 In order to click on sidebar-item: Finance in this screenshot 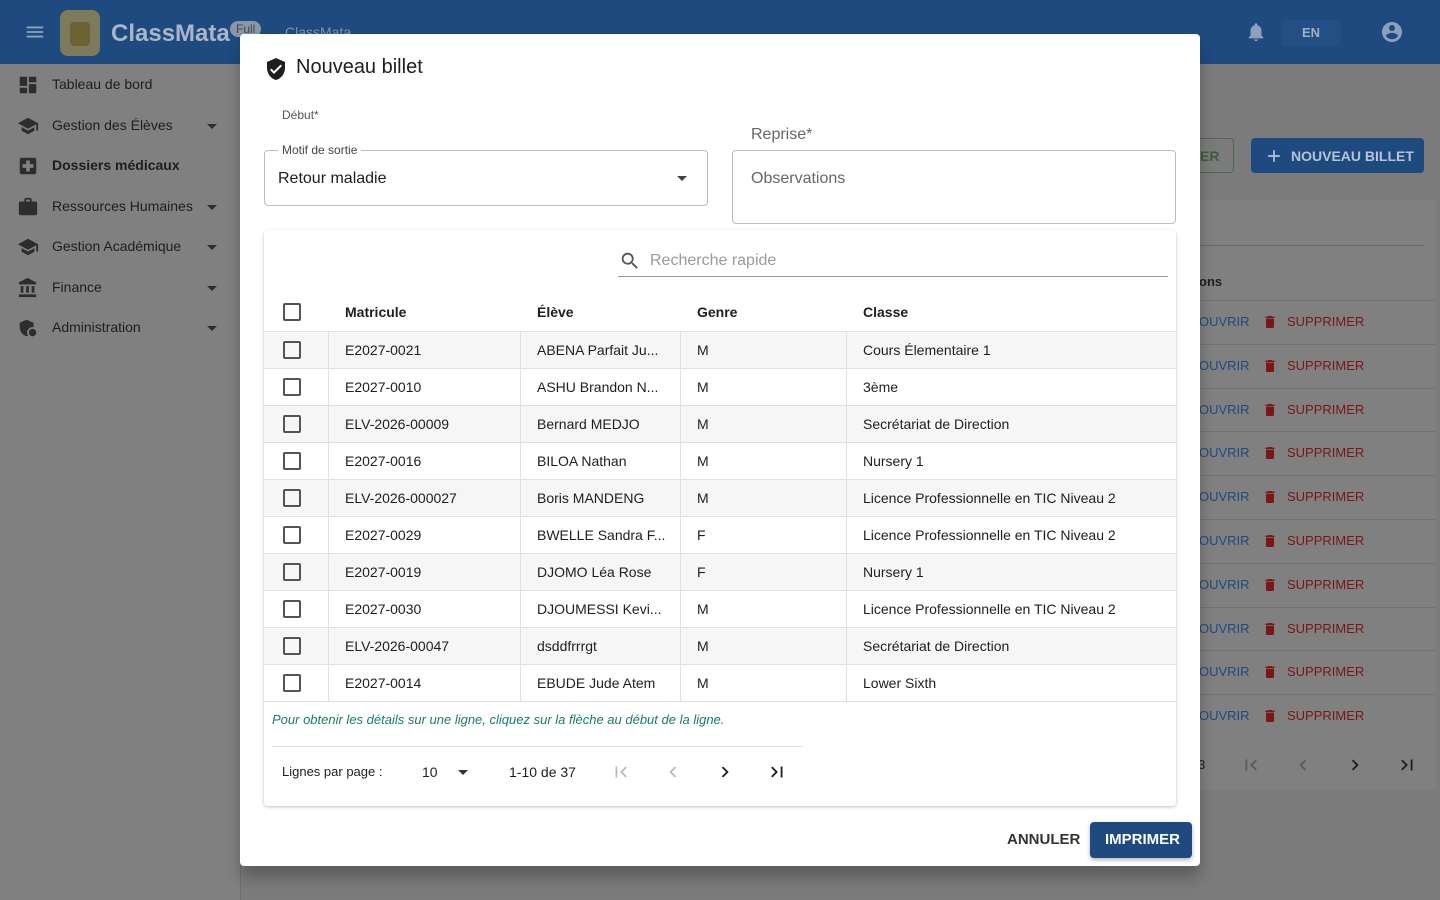, I will do `click(77, 286)`.